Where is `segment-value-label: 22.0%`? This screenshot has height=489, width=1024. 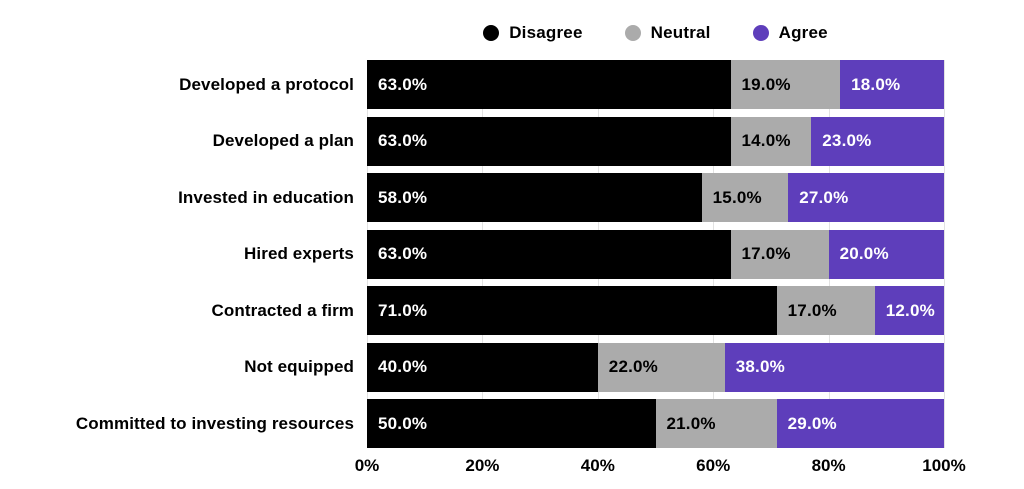 segment-value-label: 22.0% is located at coordinates (633, 366).